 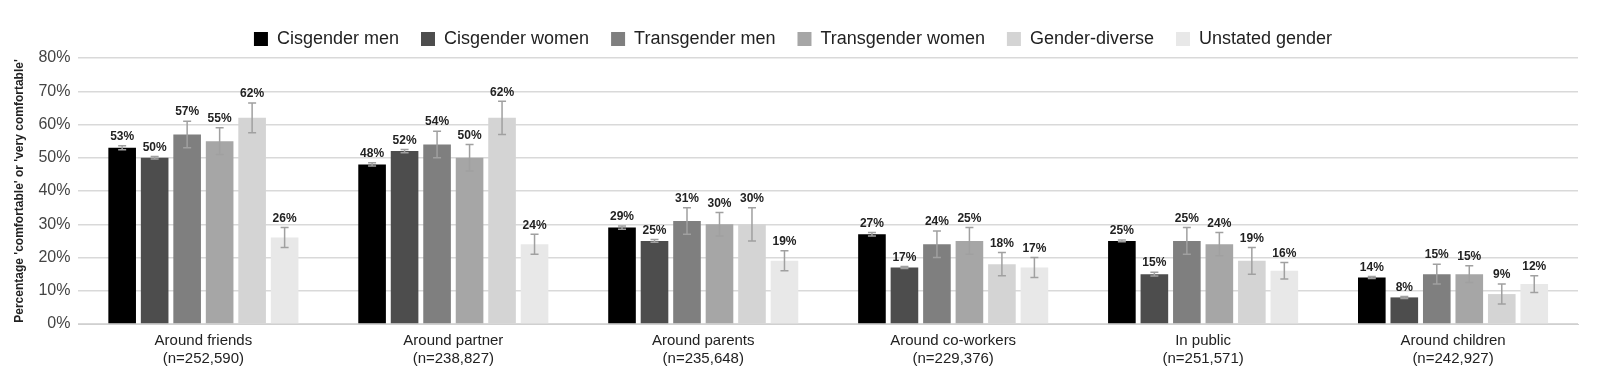 What do you see at coordinates (54, 256) in the screenshot?
I see `y-tick-label: 20%` at bounding box center [54, 256].